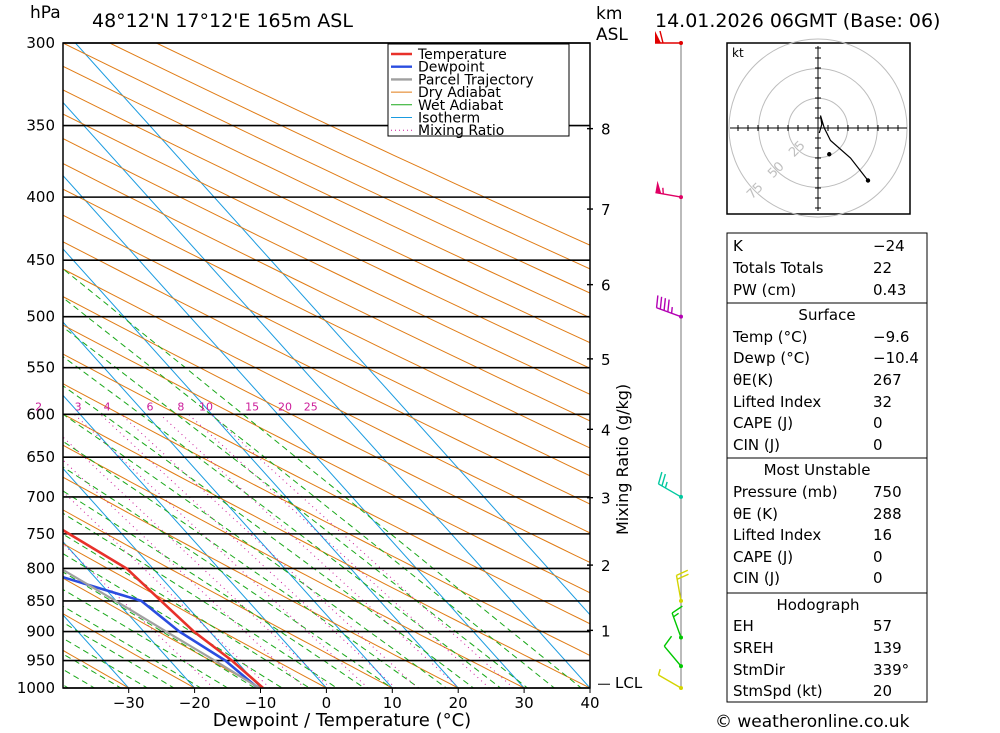 The height and width of the screenshot is (733, 1000). Describe the element at coordinates (476, 80) in the screenshot. I see `legend-item-parcel-trajectory: Parcel Trajectory` at that location.